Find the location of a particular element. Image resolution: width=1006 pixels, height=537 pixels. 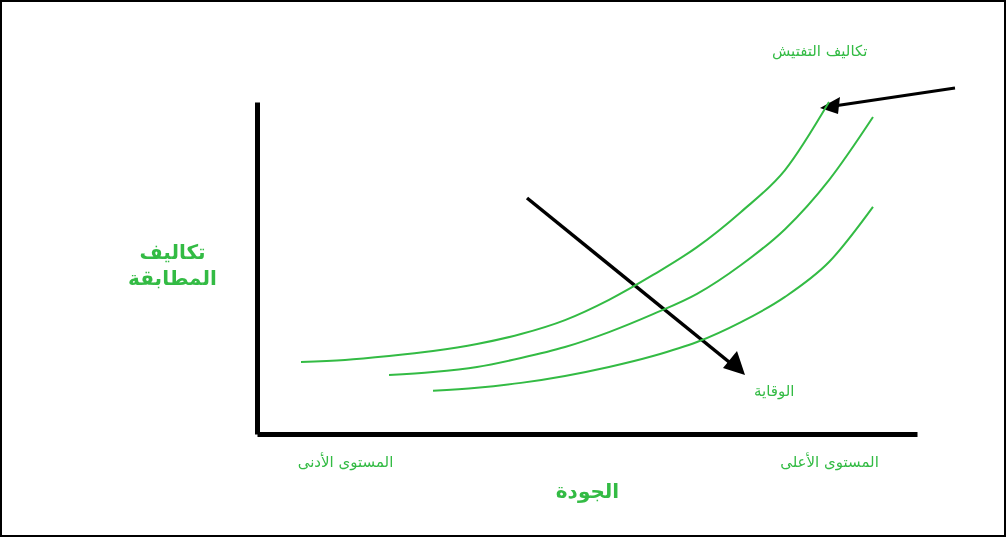

x-axis-title: الجودة is located at coordinates (587, 490).